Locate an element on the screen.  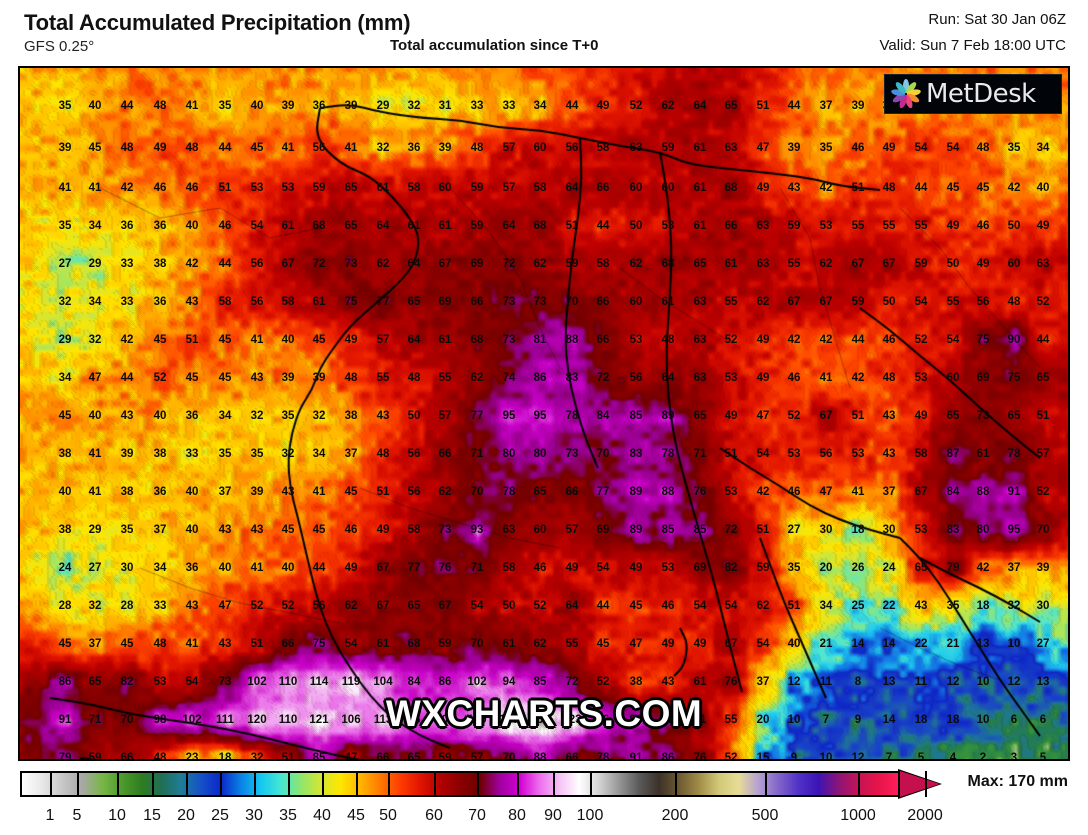
color-scale-bar-wrapper is located at coordinates (481, 784).